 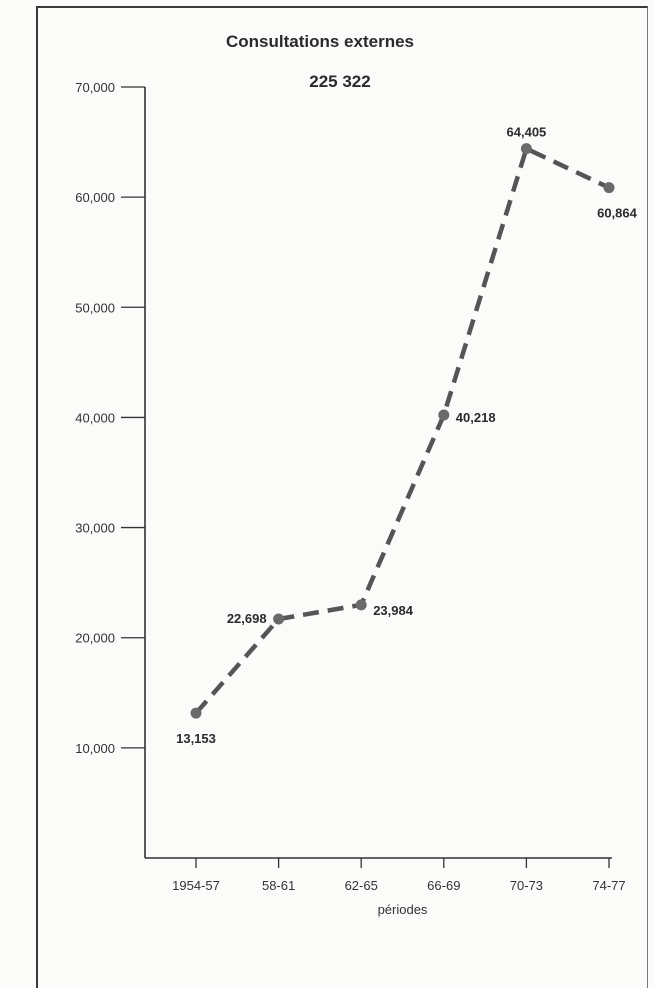 What do you see at coordinates (608, 885) in the screenshot?
I see `x-tick-label: 74-77` at bounding box center [608, 885].